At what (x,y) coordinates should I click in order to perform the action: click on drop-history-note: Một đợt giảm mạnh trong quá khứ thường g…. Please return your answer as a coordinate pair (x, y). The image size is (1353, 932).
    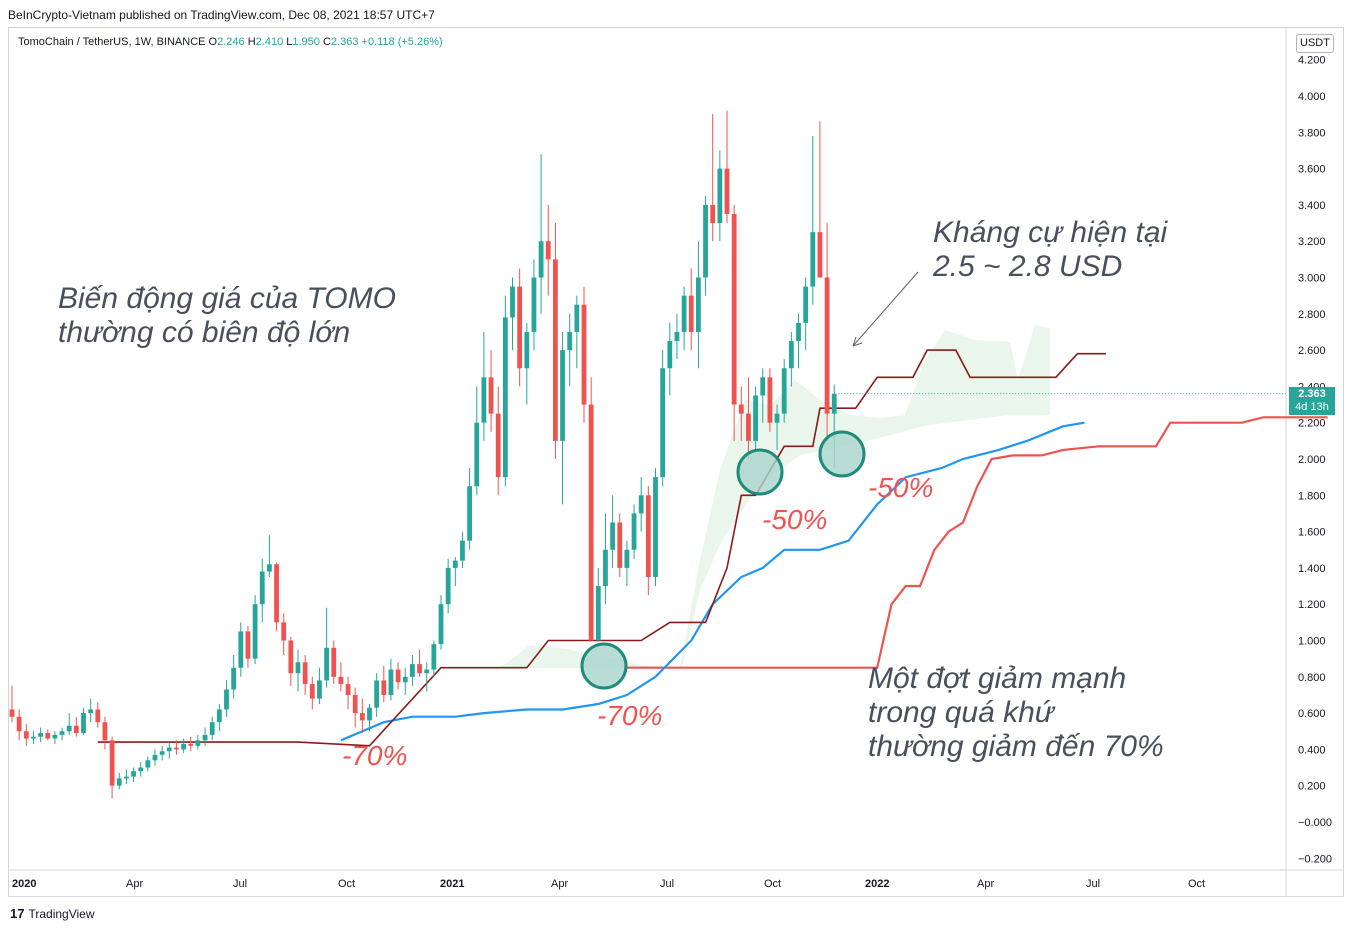
    Looking at the image, I should click on (1016, 713).